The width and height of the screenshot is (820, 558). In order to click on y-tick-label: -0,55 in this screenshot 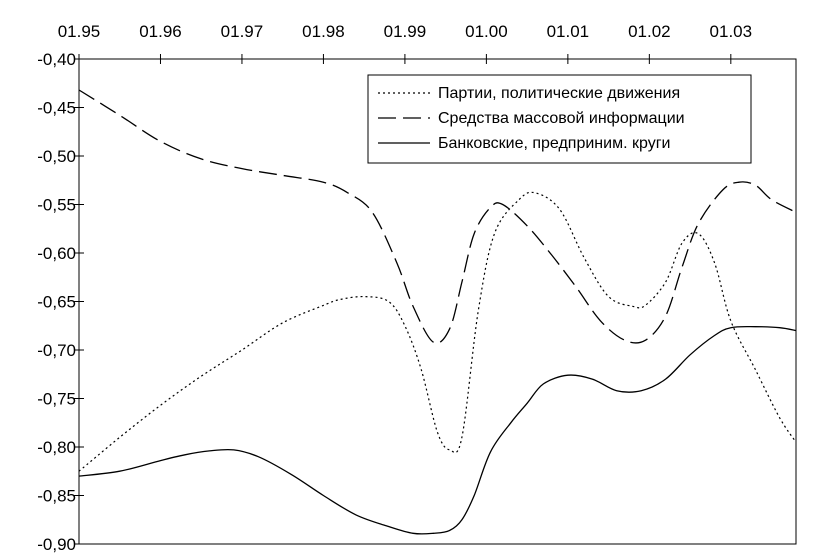, I will do `click(56, 205)`.